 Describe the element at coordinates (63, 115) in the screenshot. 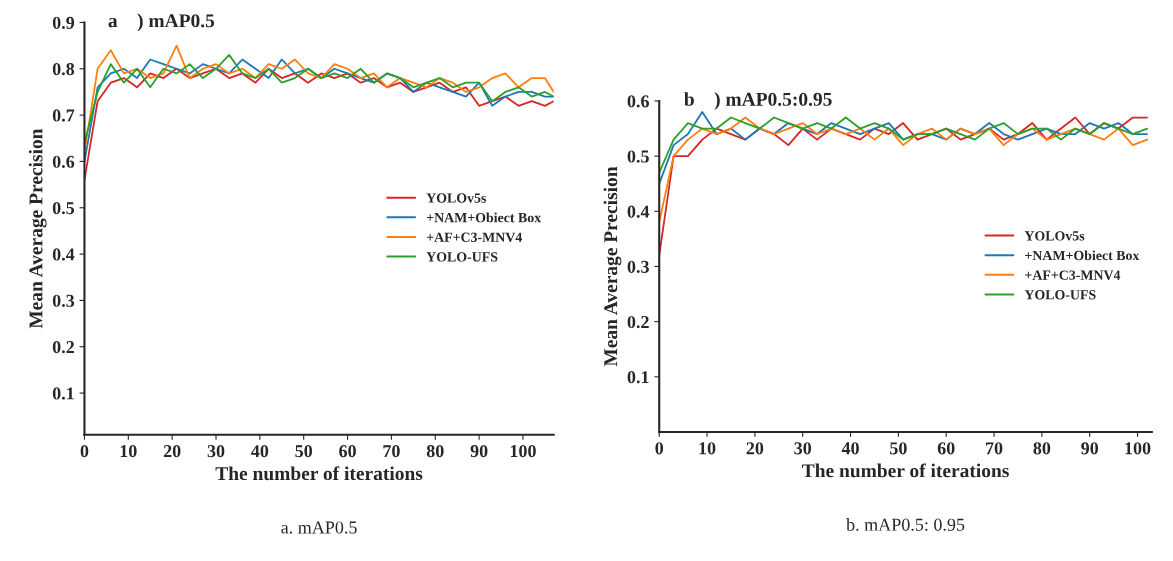

I see `y-tick-label: 0.7` at that location.